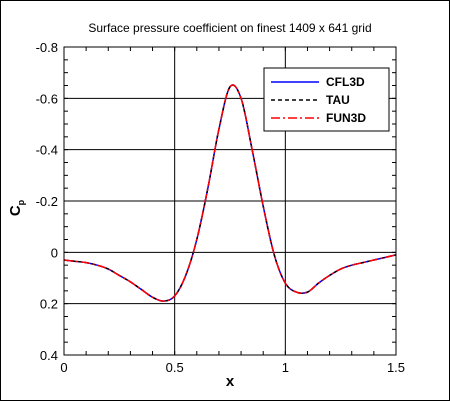 The image size is (450, 401). I want to click on y-tick-labels: -0.8 -0.6 -0.4 -0.2 0 0.2 0.4, so click(47, 201).